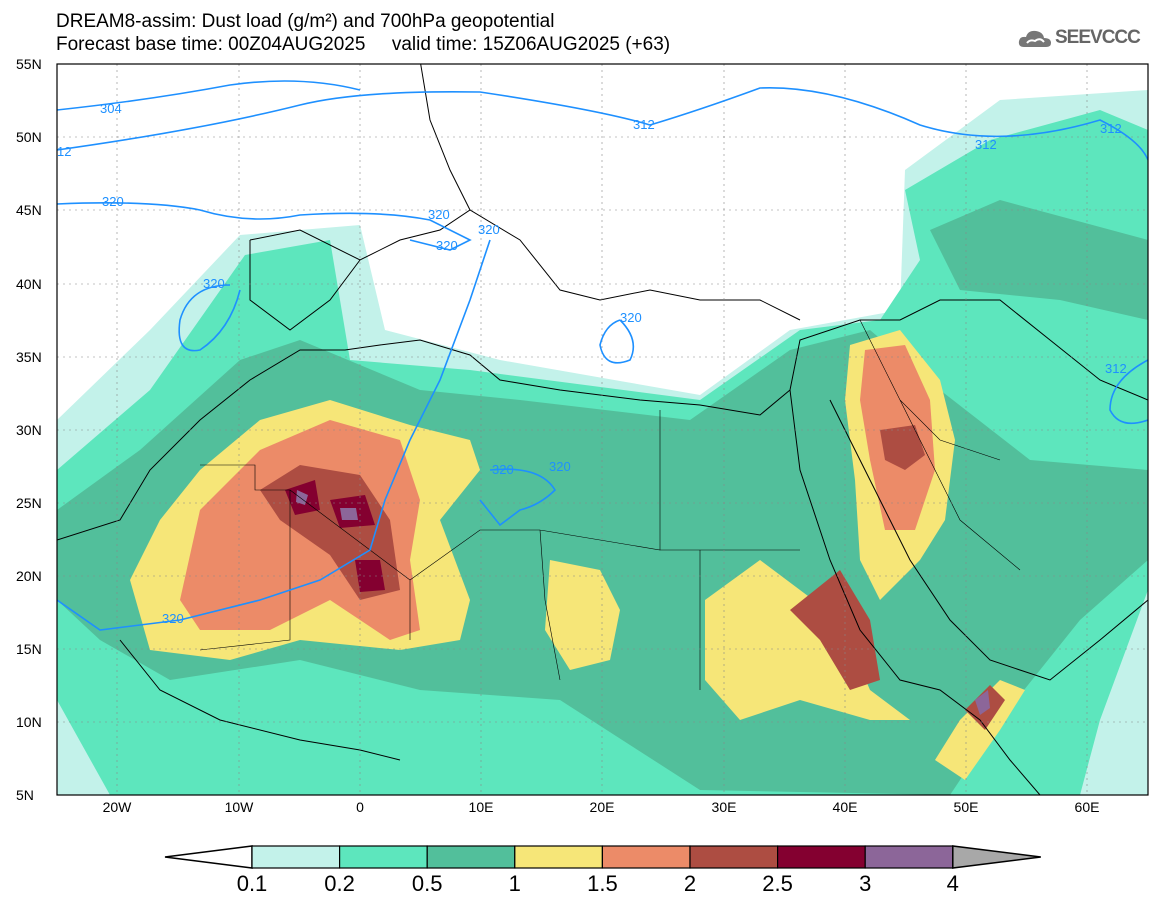 This screenshot has width=1165, height=907. What do you see at coordinates (952, 883) in the screenshot?
I see `colorbar-label: 4` at bounding box center [952, 883].